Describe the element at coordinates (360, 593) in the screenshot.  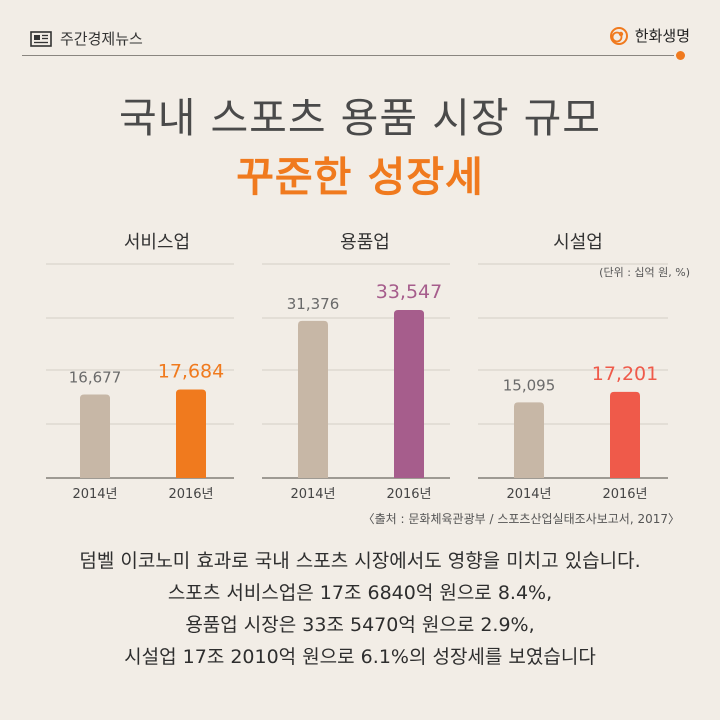
I see `body-line-2: 스포츠 서비스업은 17조 6840억 원으로 8.4%,` at that location.